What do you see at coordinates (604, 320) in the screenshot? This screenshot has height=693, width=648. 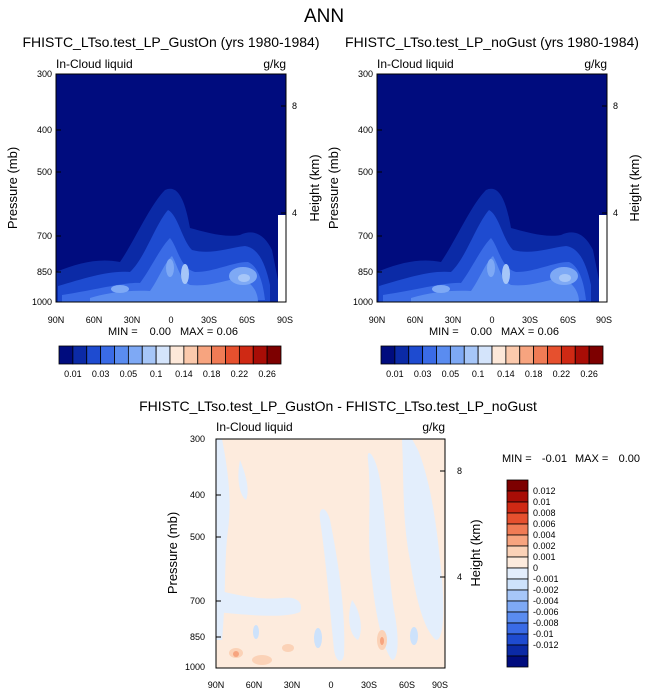 I see `x-tick-label: 90S` at bounding box center [604, 320].